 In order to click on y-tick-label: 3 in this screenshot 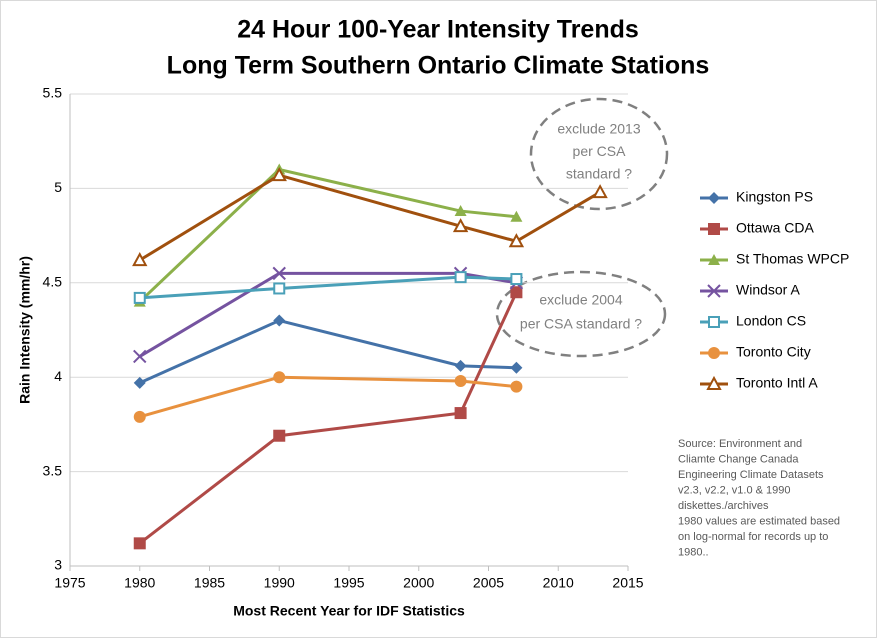, I will do `click(58, 565)`.